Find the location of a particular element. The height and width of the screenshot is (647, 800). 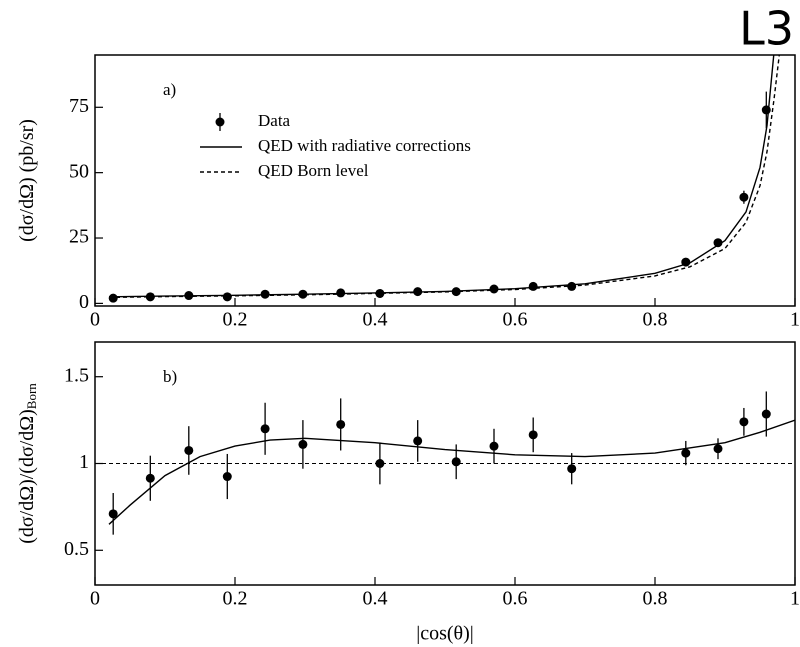

y-tick-label: 50 is located at coordinates (79, 171).